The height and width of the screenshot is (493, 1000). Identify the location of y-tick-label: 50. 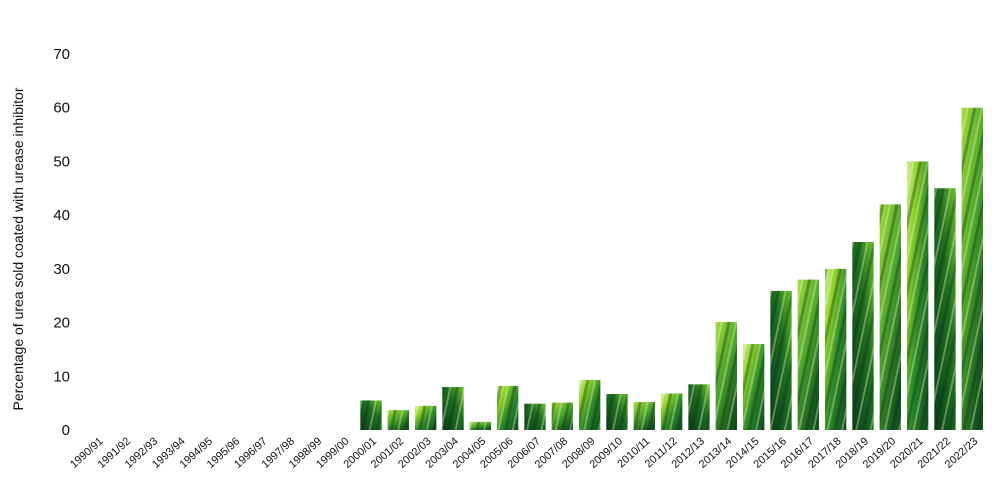
(61, 161).